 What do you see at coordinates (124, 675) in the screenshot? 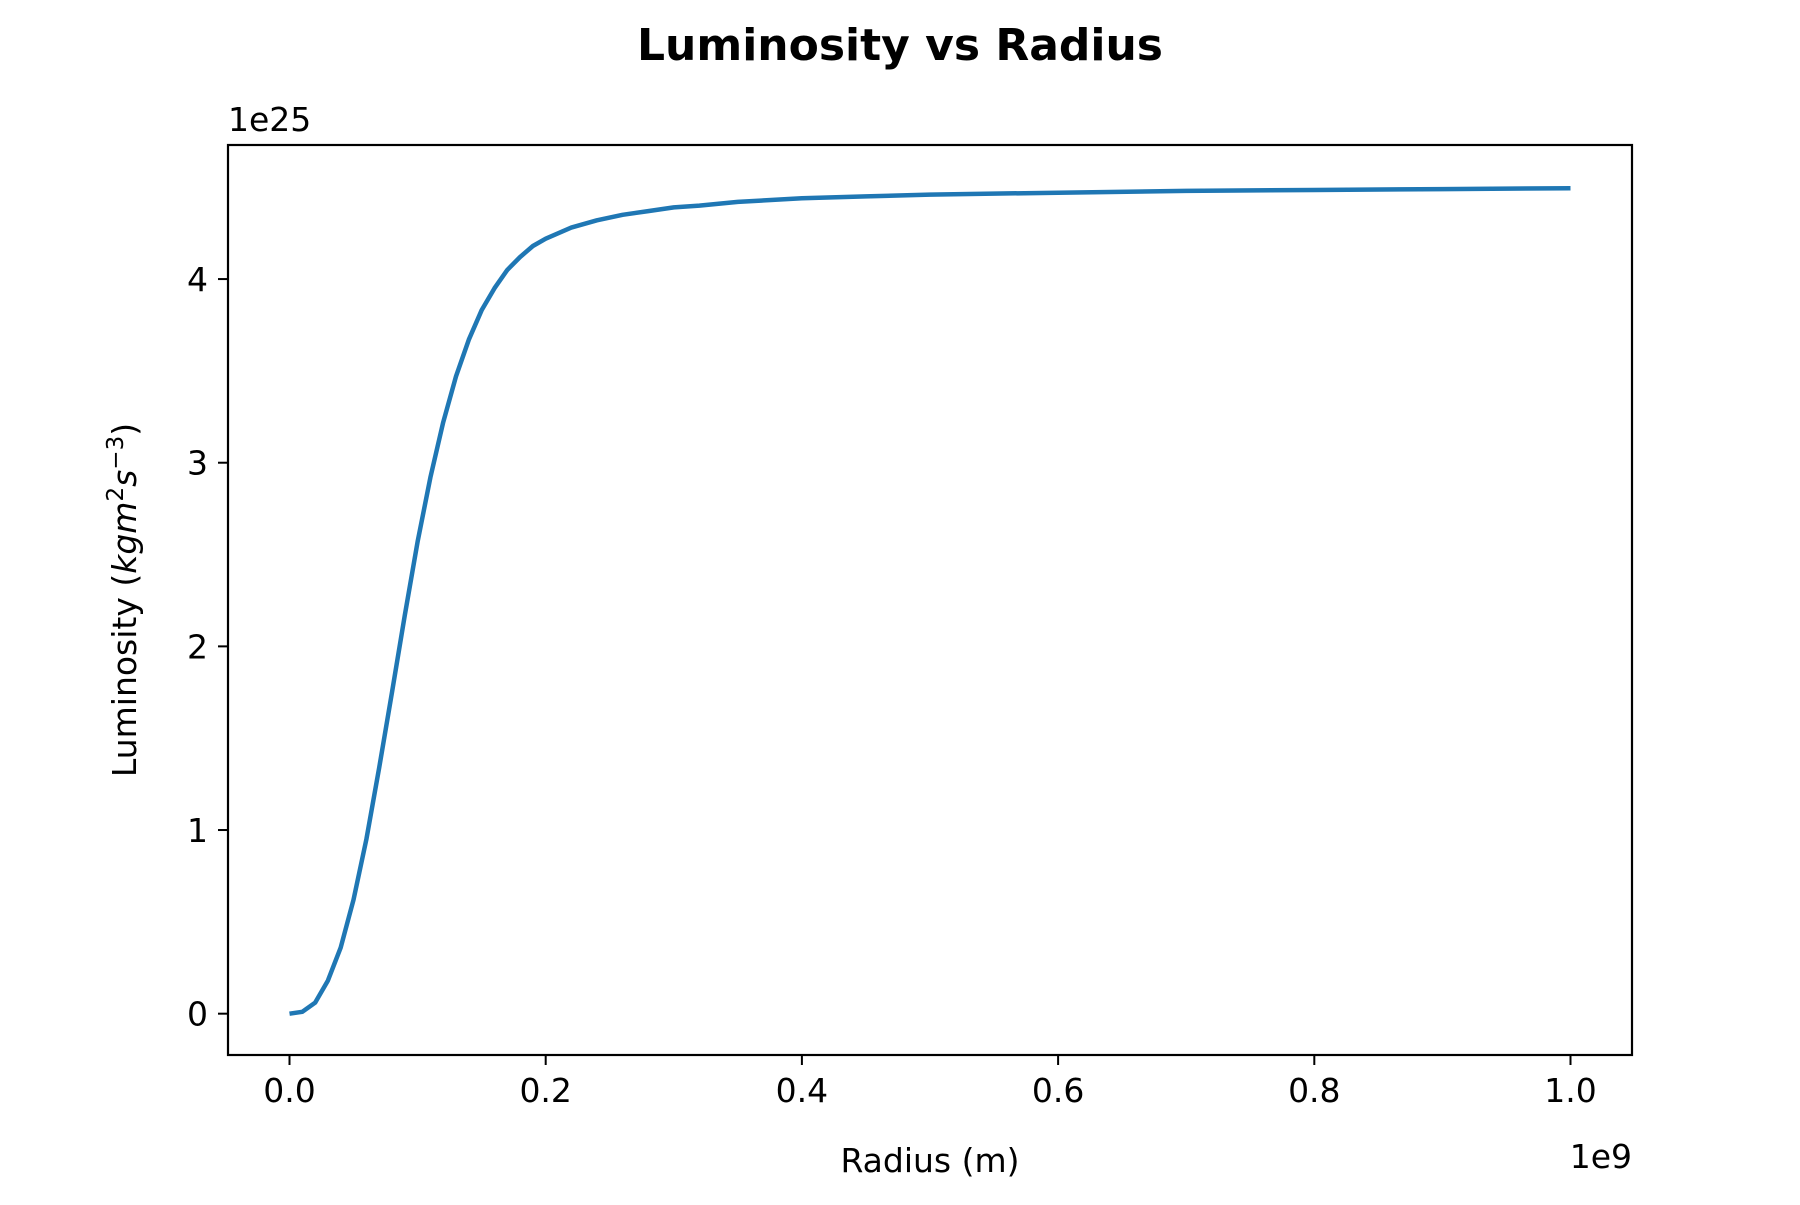
I see `y-axis-label-prefix: Luminosity (` at bounding box center [124, 675].